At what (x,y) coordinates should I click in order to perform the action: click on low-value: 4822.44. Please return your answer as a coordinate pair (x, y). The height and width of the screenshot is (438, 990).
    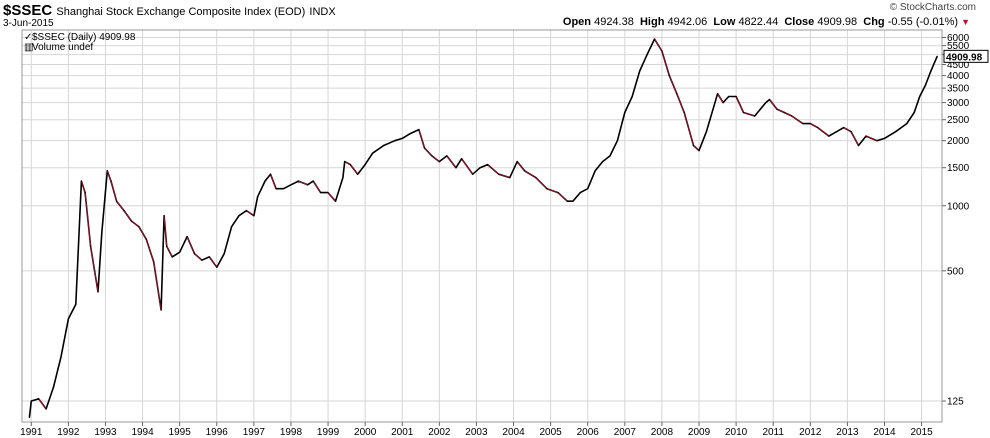
    Looking at the image, I should click on (758, 22).